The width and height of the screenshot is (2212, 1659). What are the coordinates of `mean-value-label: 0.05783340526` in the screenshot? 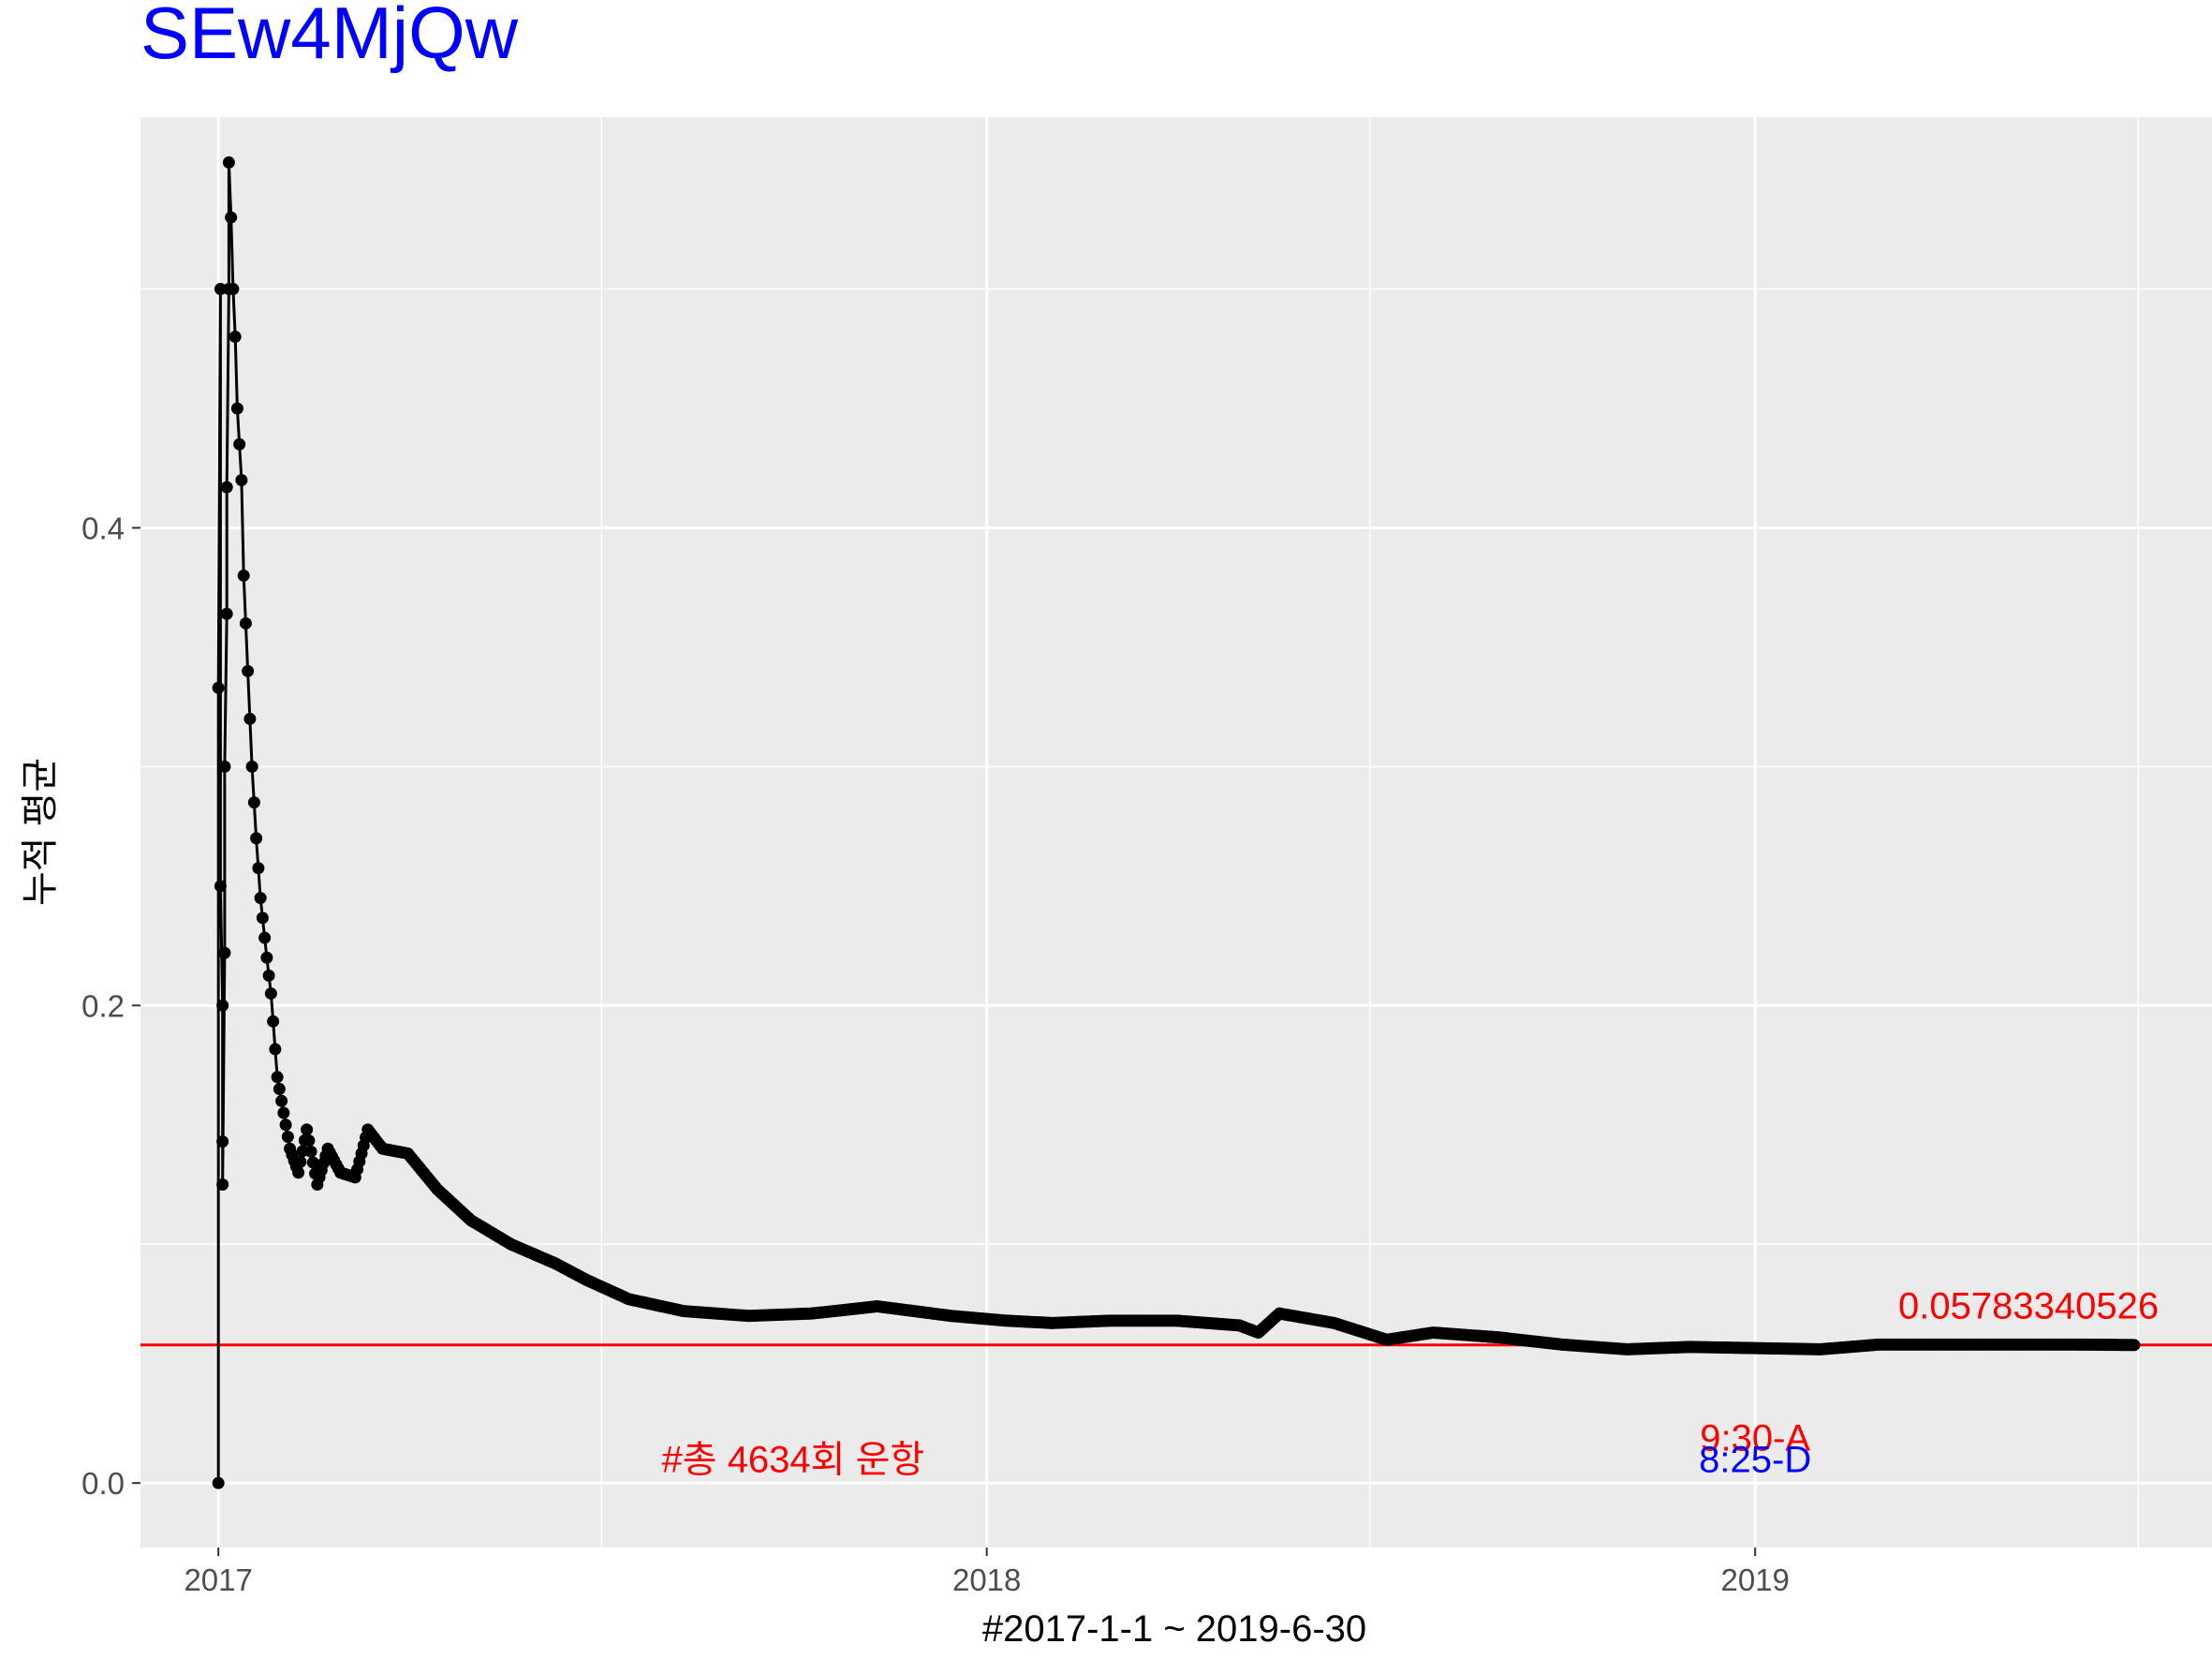 It's located at (2029, 1307).